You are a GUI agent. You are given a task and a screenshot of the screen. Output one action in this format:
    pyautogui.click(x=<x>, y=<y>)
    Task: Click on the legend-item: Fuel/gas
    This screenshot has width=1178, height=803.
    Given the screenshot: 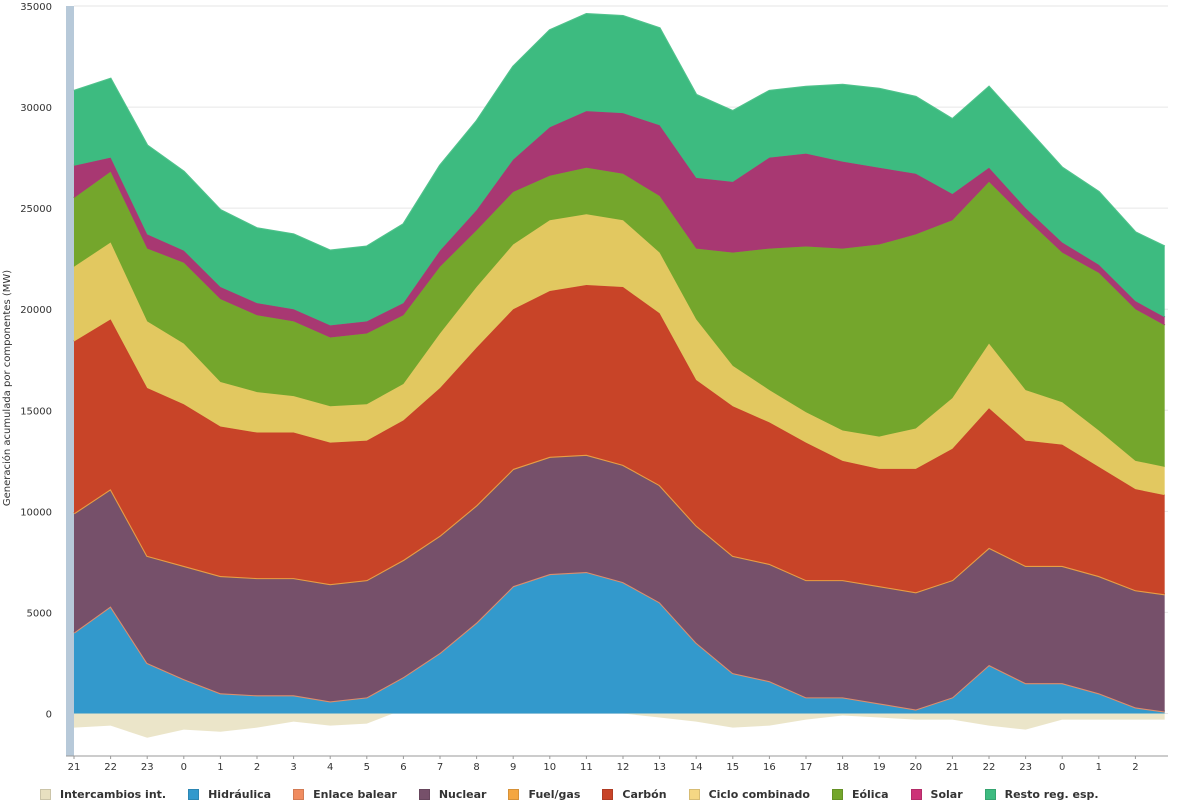 What is the action you would take?
    pyautogui.click(x=544, y=794)
    